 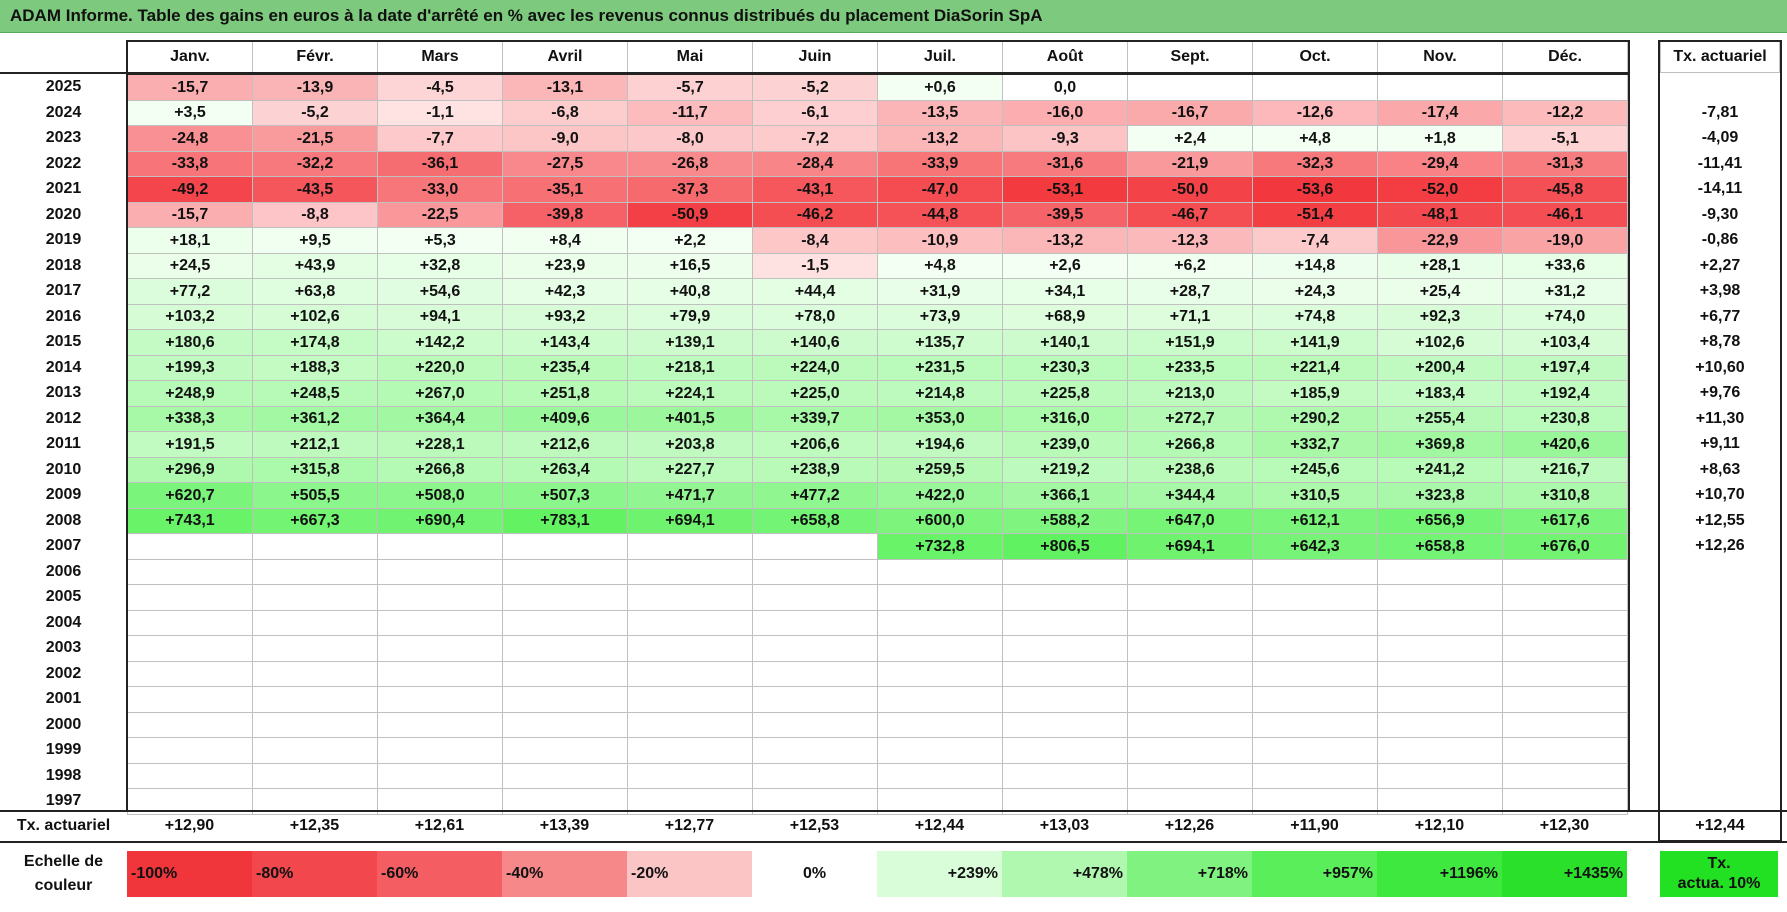 I want to click on month-header: Févr., so click(x=315, y=57).